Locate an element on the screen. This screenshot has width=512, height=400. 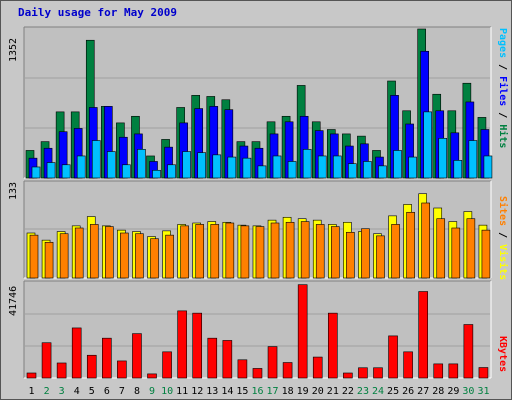
max-label-middle: 133 is located at coordinates (13, 190).